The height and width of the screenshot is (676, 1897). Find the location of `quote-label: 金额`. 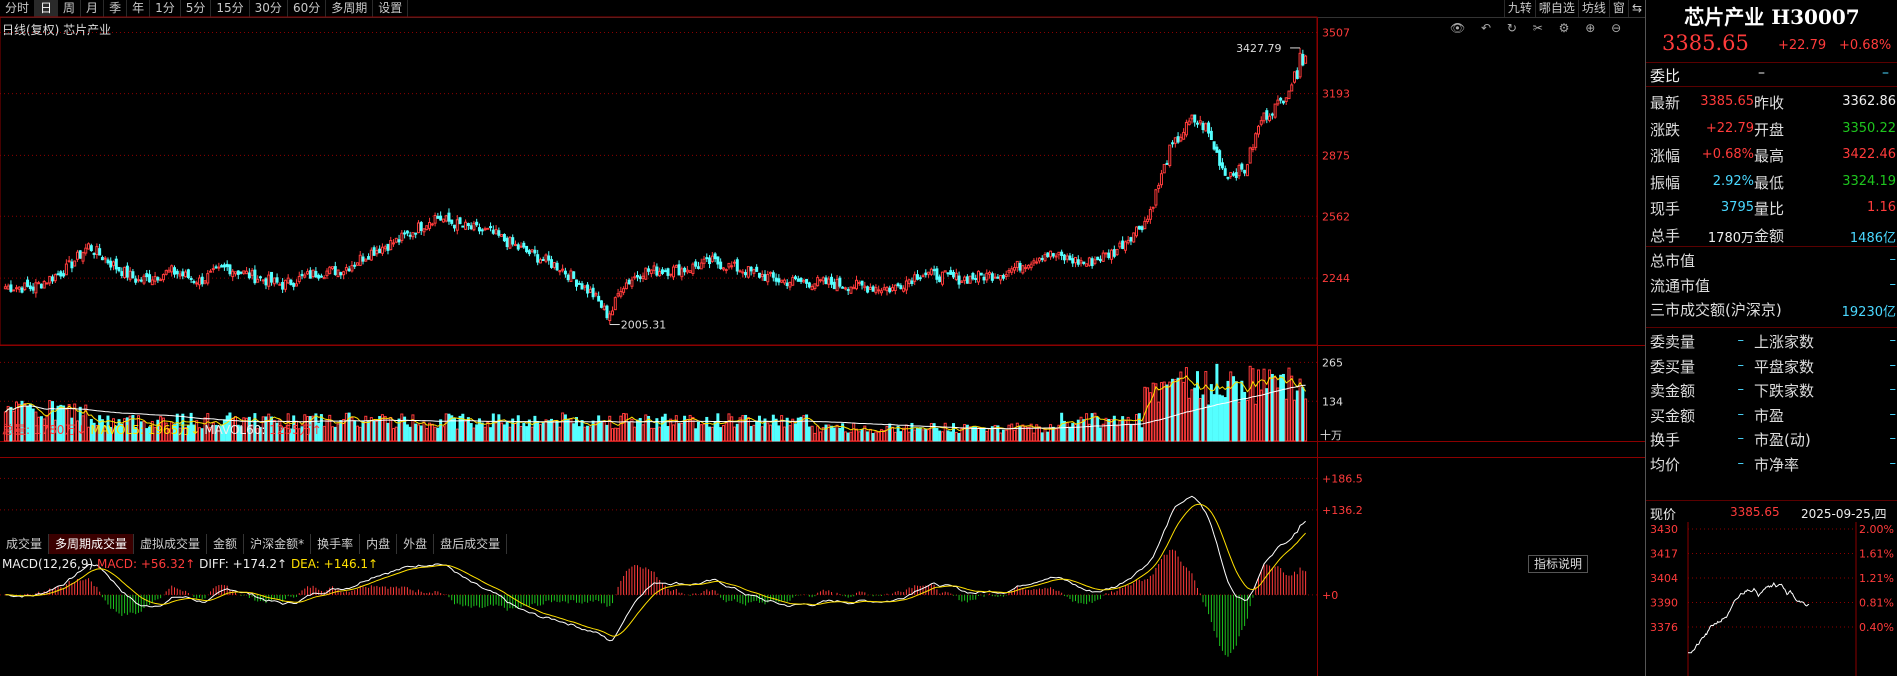

quote-label: 金额 is located at coordinates (1769, 235).